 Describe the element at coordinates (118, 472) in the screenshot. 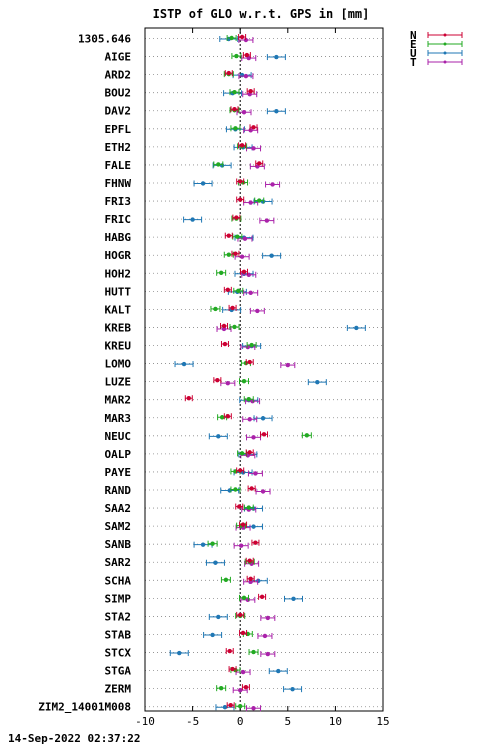

I see `station-label: PAYE` at that location.